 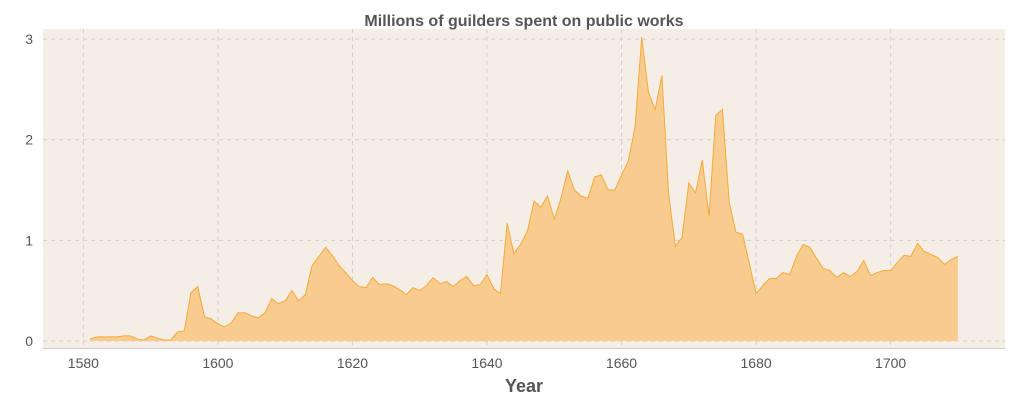 I want to click on x-tick-label: 1580, so click(x=83, y=363).